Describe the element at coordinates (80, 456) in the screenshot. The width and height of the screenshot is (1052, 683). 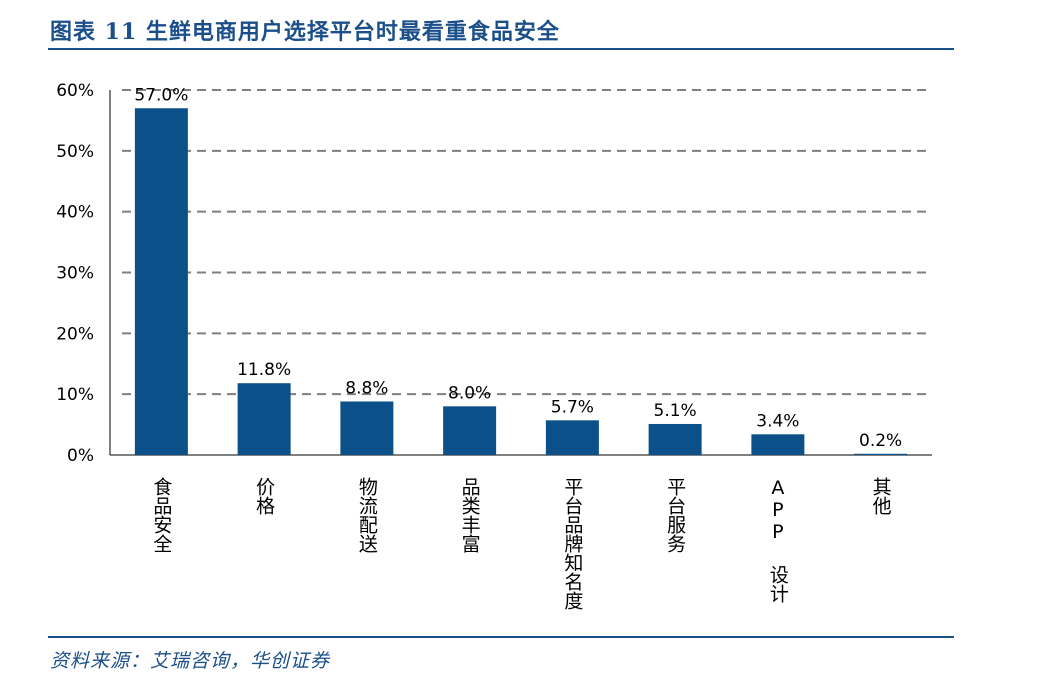
I see `y-tick-label: 0%` at that location.